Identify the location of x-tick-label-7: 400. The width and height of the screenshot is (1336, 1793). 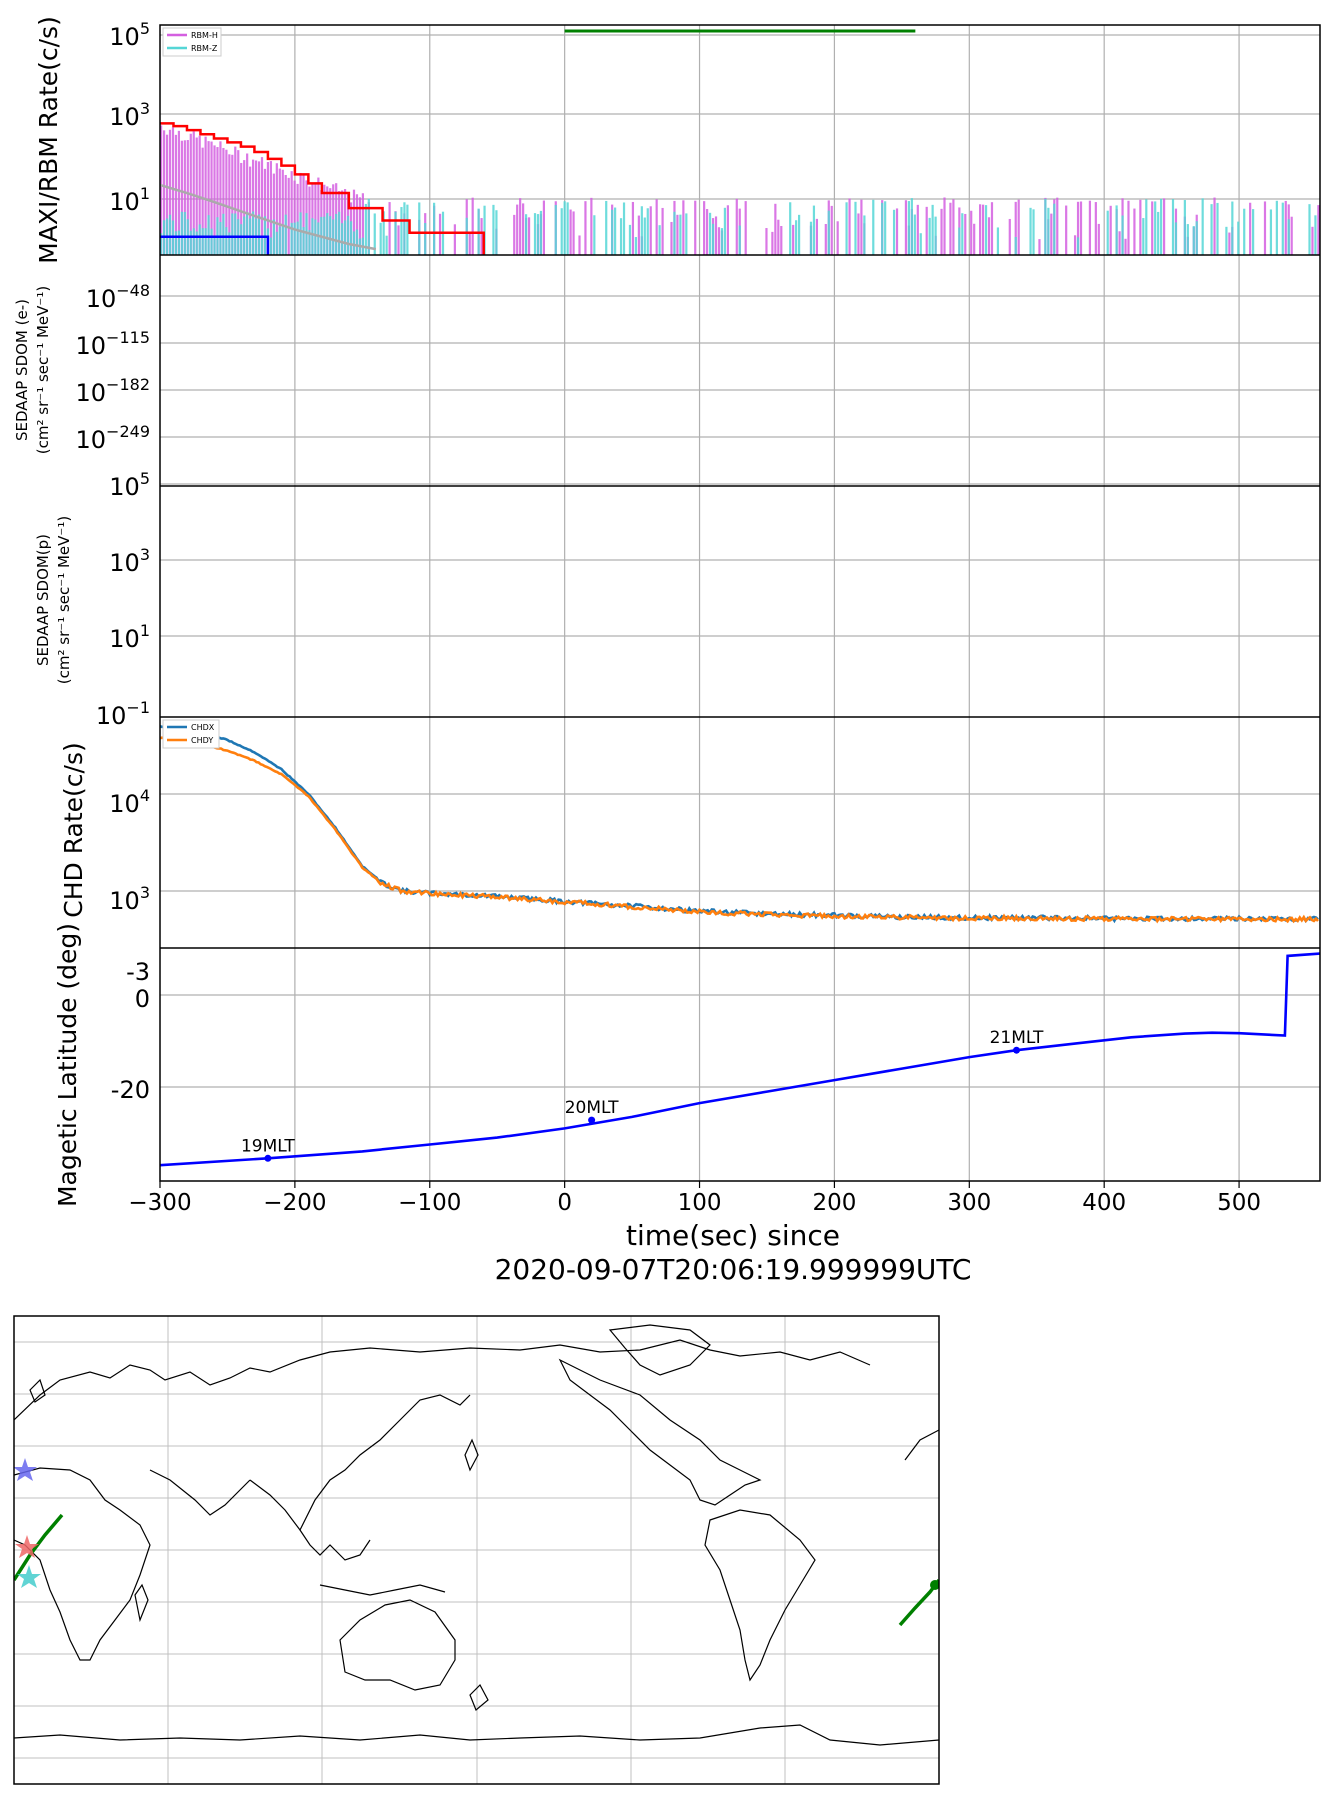
(1104, 1203).